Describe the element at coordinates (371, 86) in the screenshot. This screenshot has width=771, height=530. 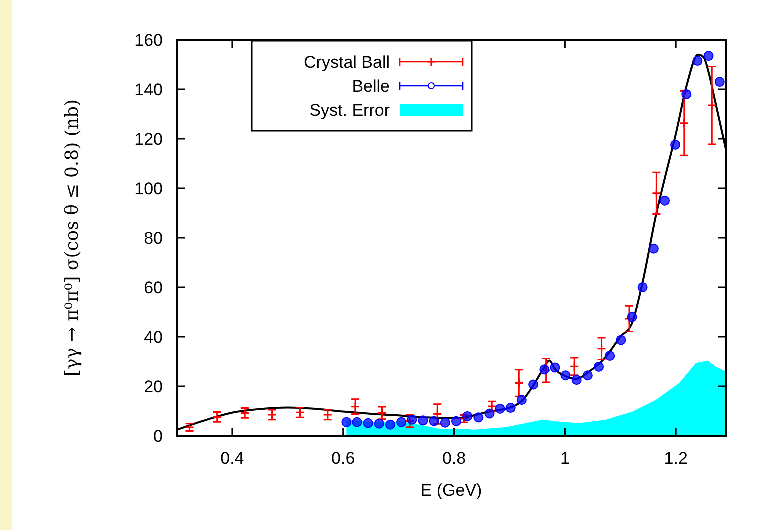
I see `legend-label: Belle` at that location.